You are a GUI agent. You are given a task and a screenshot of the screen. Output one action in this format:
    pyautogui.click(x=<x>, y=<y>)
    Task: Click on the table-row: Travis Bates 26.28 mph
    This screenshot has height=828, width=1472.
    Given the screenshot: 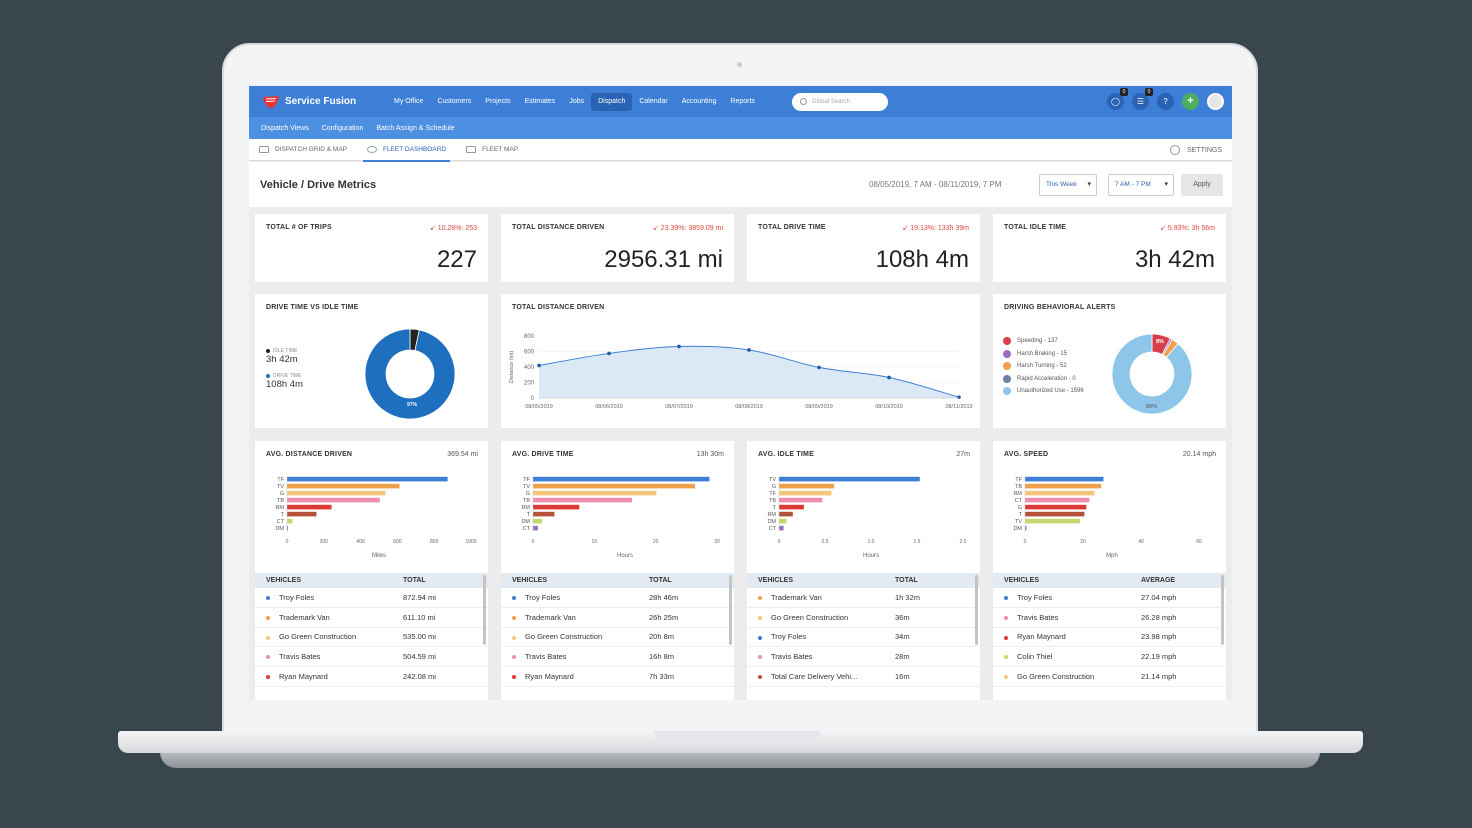 What is the action you would take?
    pyautogui.click(x=1109, y=618)
    